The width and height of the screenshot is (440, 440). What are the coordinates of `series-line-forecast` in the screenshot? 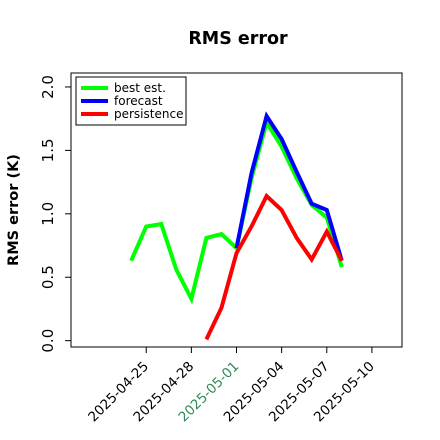 It's located at (289, 186).